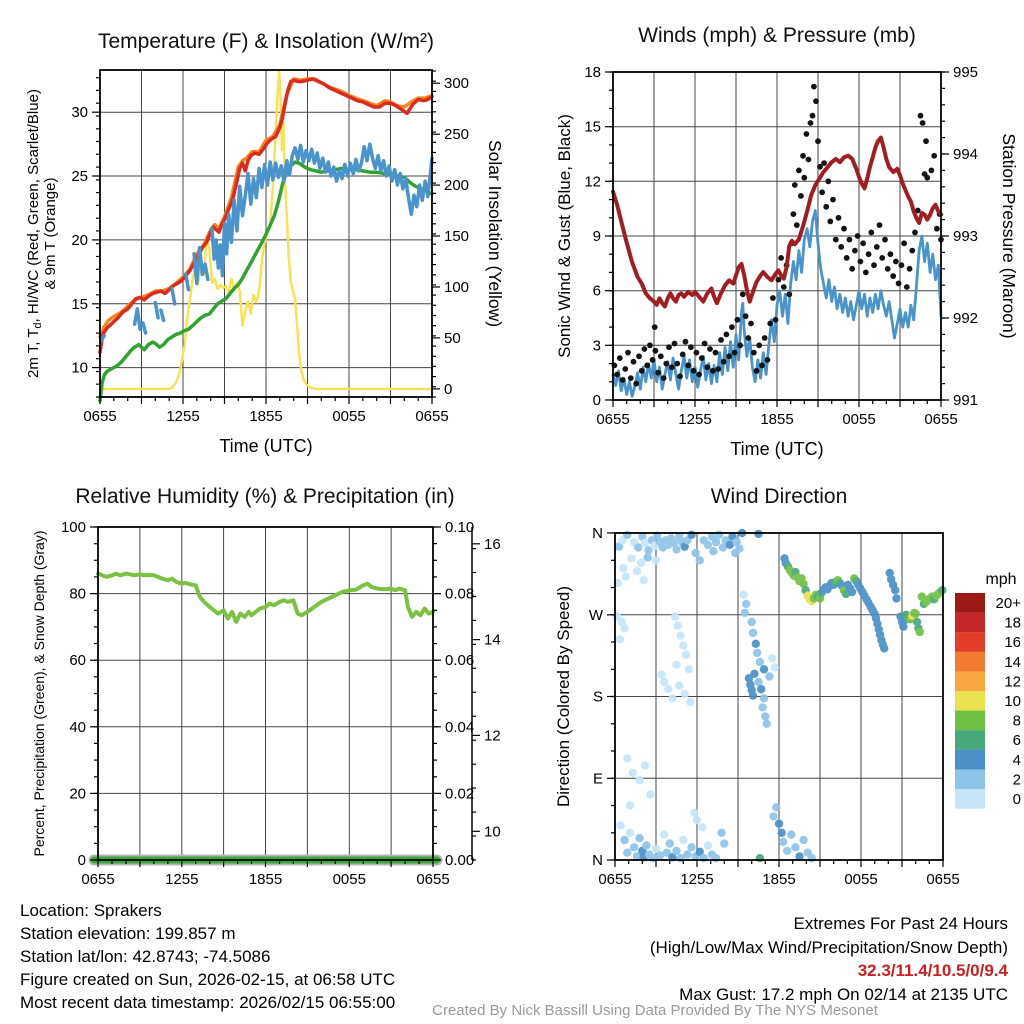 The image size is (1024, 1024). I want to click on y-tick-label: 995, so click(965, 72).